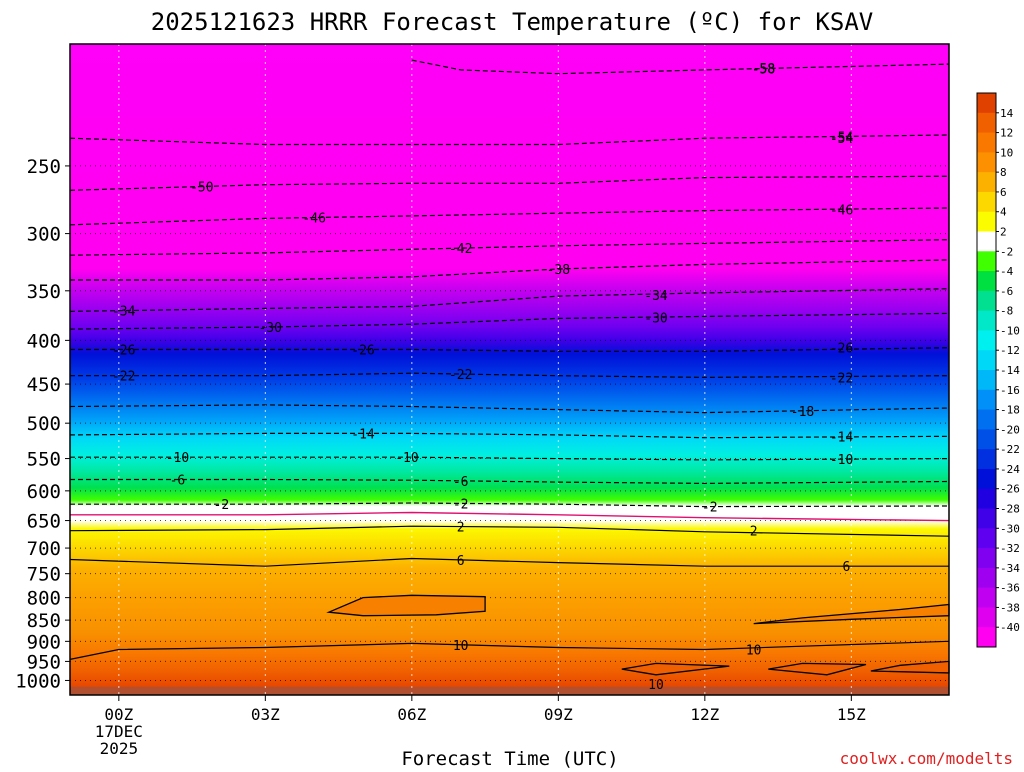 The image size is (1024, 772). Describe the element at coordinates (1006, 251) in the screenshot. I see `colorbar-label: -2` at that location.